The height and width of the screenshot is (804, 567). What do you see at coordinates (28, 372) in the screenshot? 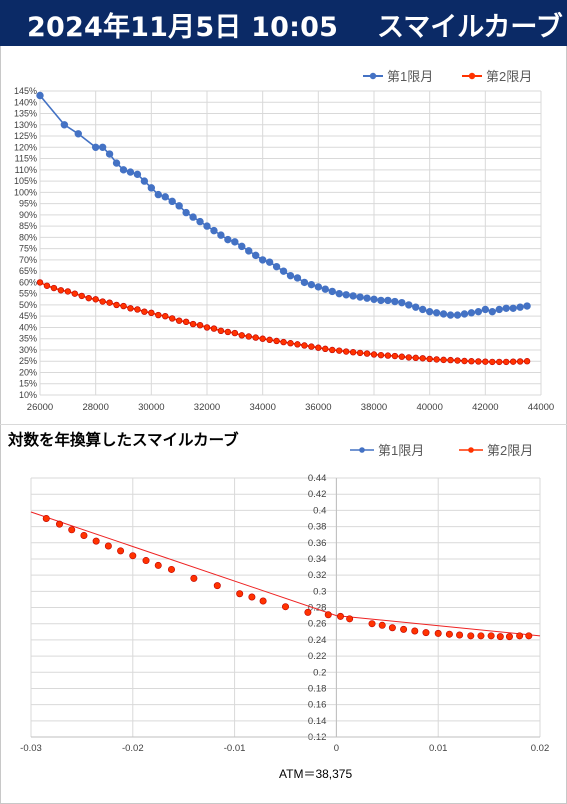
I see `y-tick-label: 20%` at bounding box center [28, 372].